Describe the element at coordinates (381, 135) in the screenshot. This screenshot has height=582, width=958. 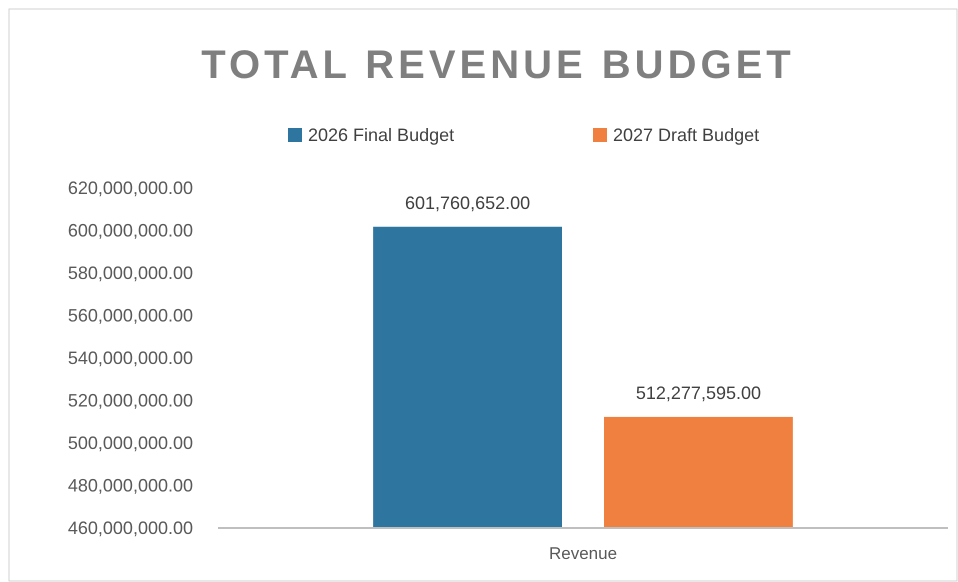
I see `legend-label: 2026 Final Budget` at that location.